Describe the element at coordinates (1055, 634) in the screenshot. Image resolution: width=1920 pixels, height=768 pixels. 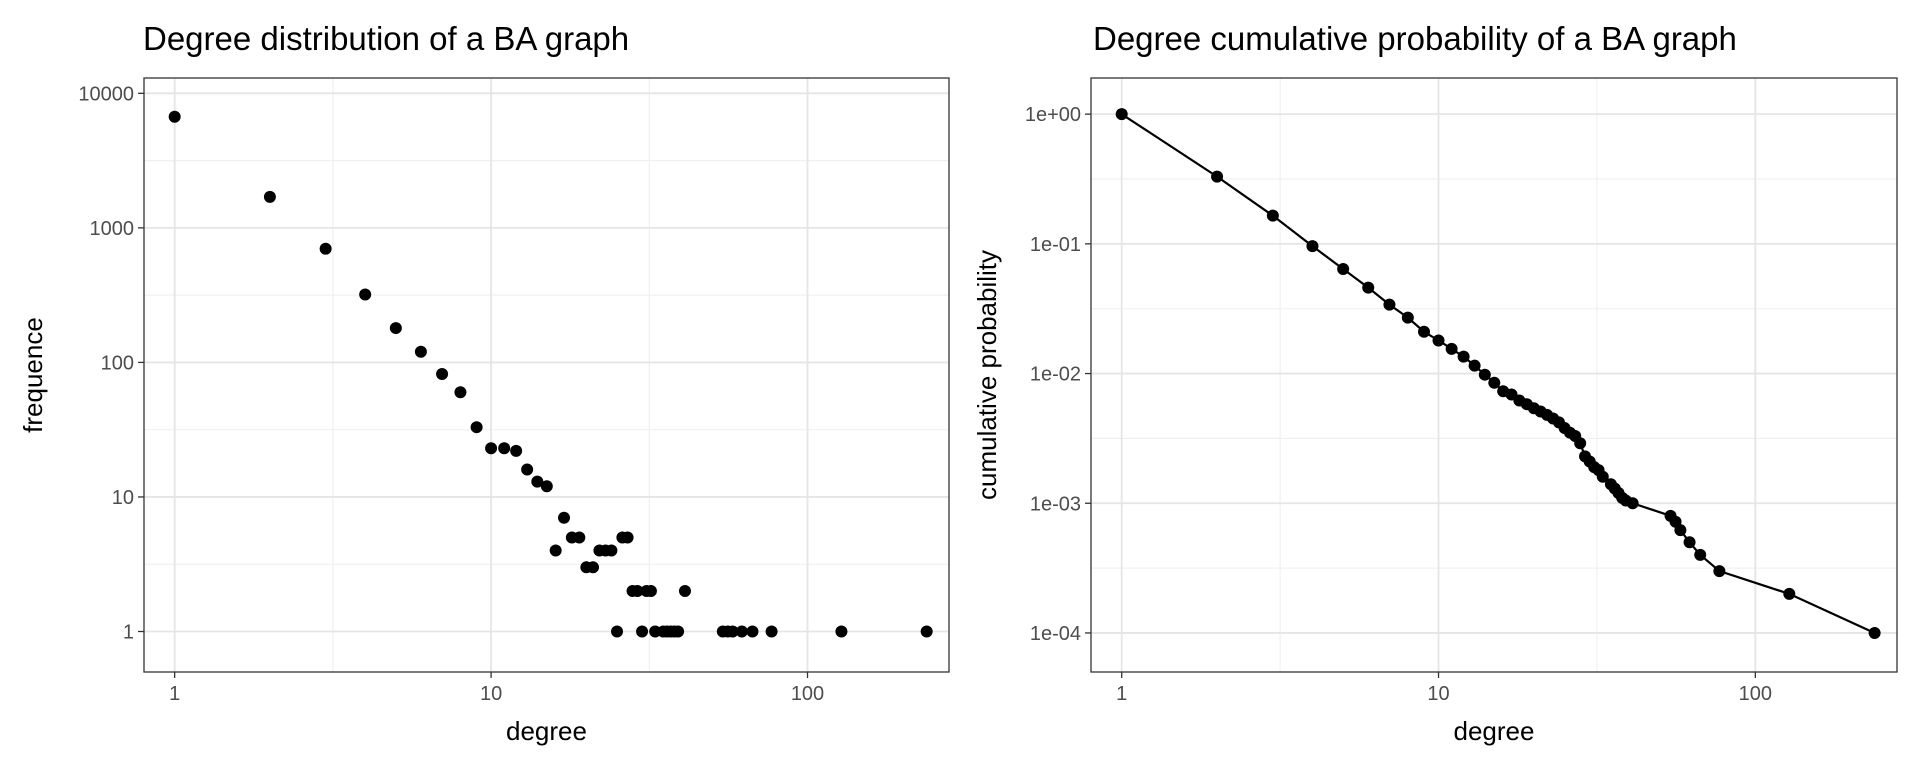
I see `y-tick-label: 1e-04` at that location.